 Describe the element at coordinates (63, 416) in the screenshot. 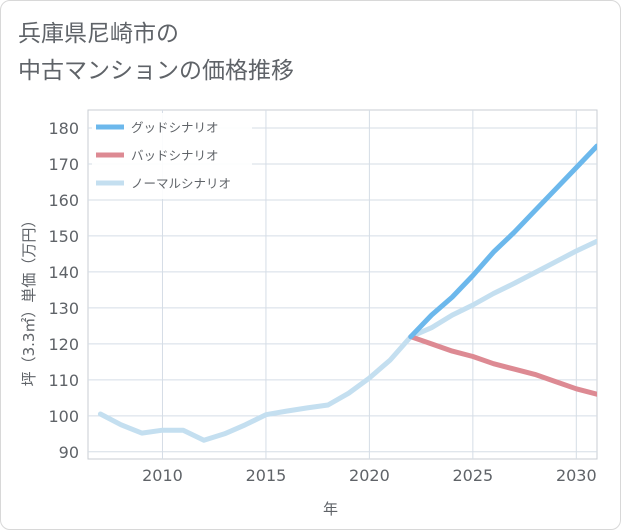

I see `y-tick-label: 100` at that location.